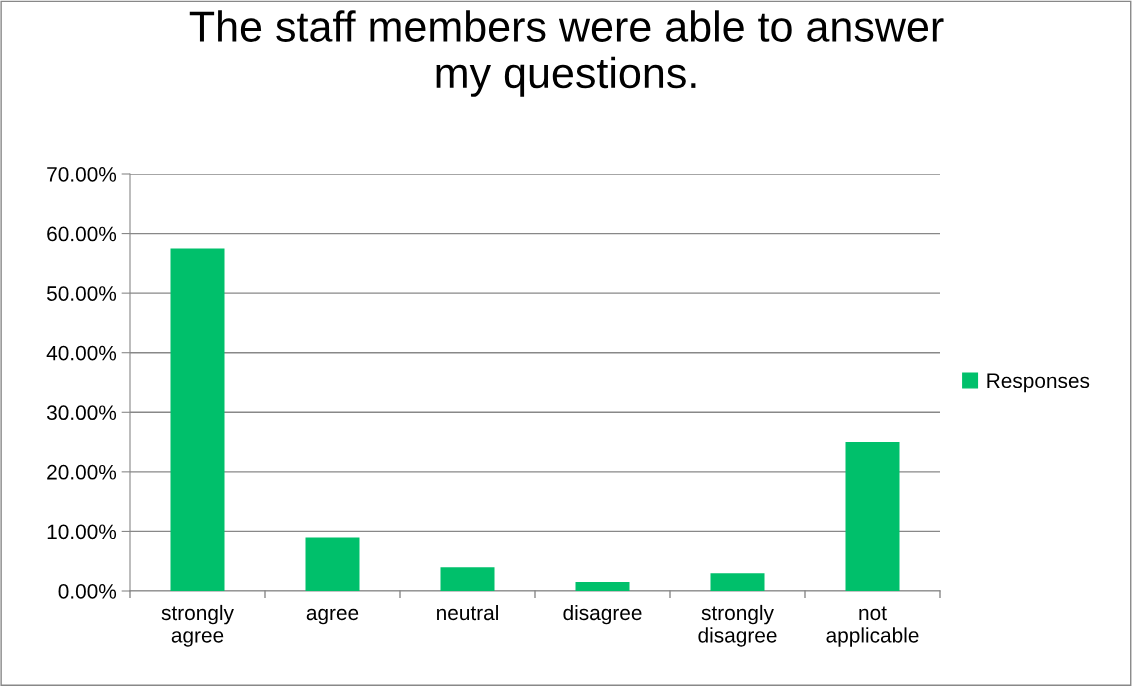 The width and height of the screenshot is (1133, 686). What do you see at coordinates (566, 53) in the screenshot?
I see `chart-title: The staff members were able to answer my questions.` at bounding box center [566, 53].